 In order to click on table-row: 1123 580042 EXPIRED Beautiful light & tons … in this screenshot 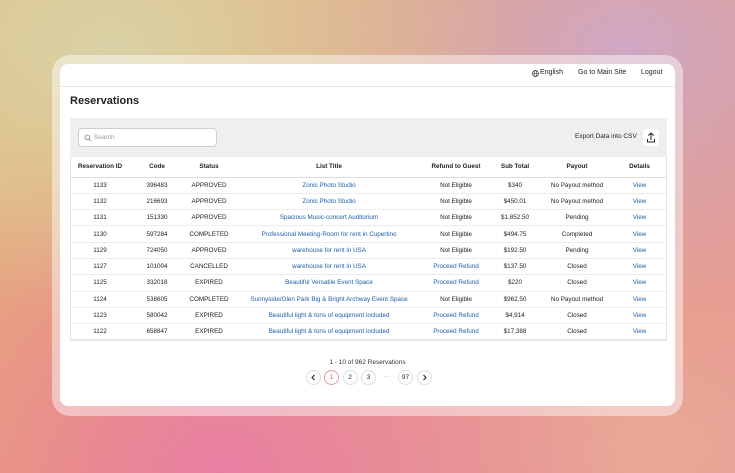, I will do `click(368, 316)`.